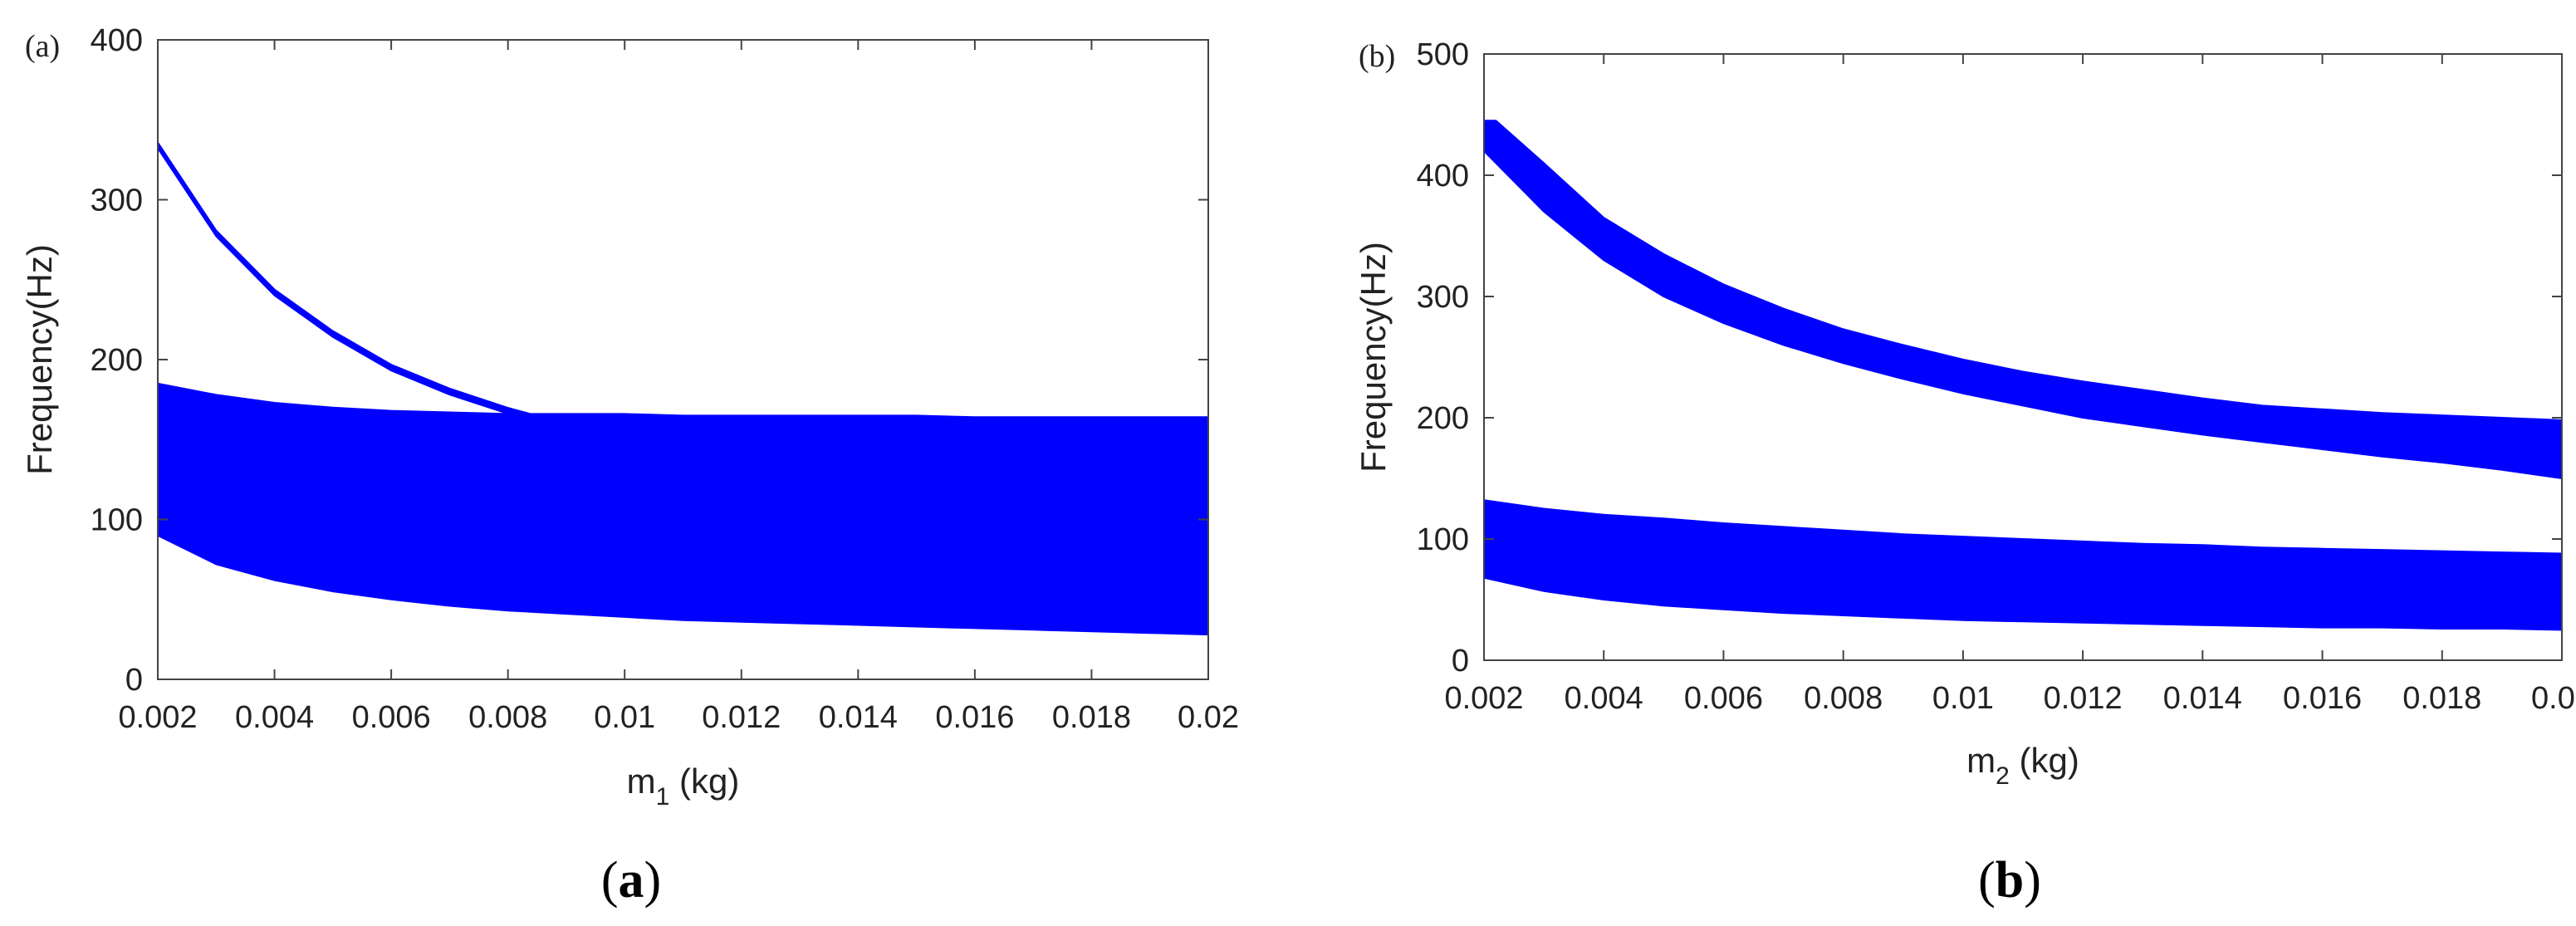  What do you see at coordinates (43, 46) in the screenshot?
I see `panel-tag: (a)` at bounding box center [43, 46].